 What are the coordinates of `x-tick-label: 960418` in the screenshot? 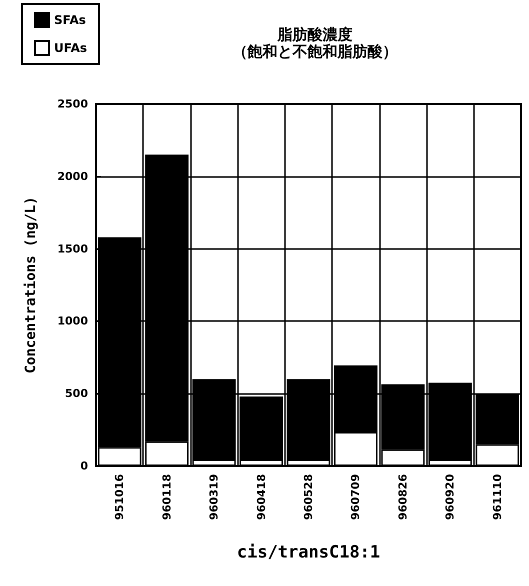 It's located at (261, 497).